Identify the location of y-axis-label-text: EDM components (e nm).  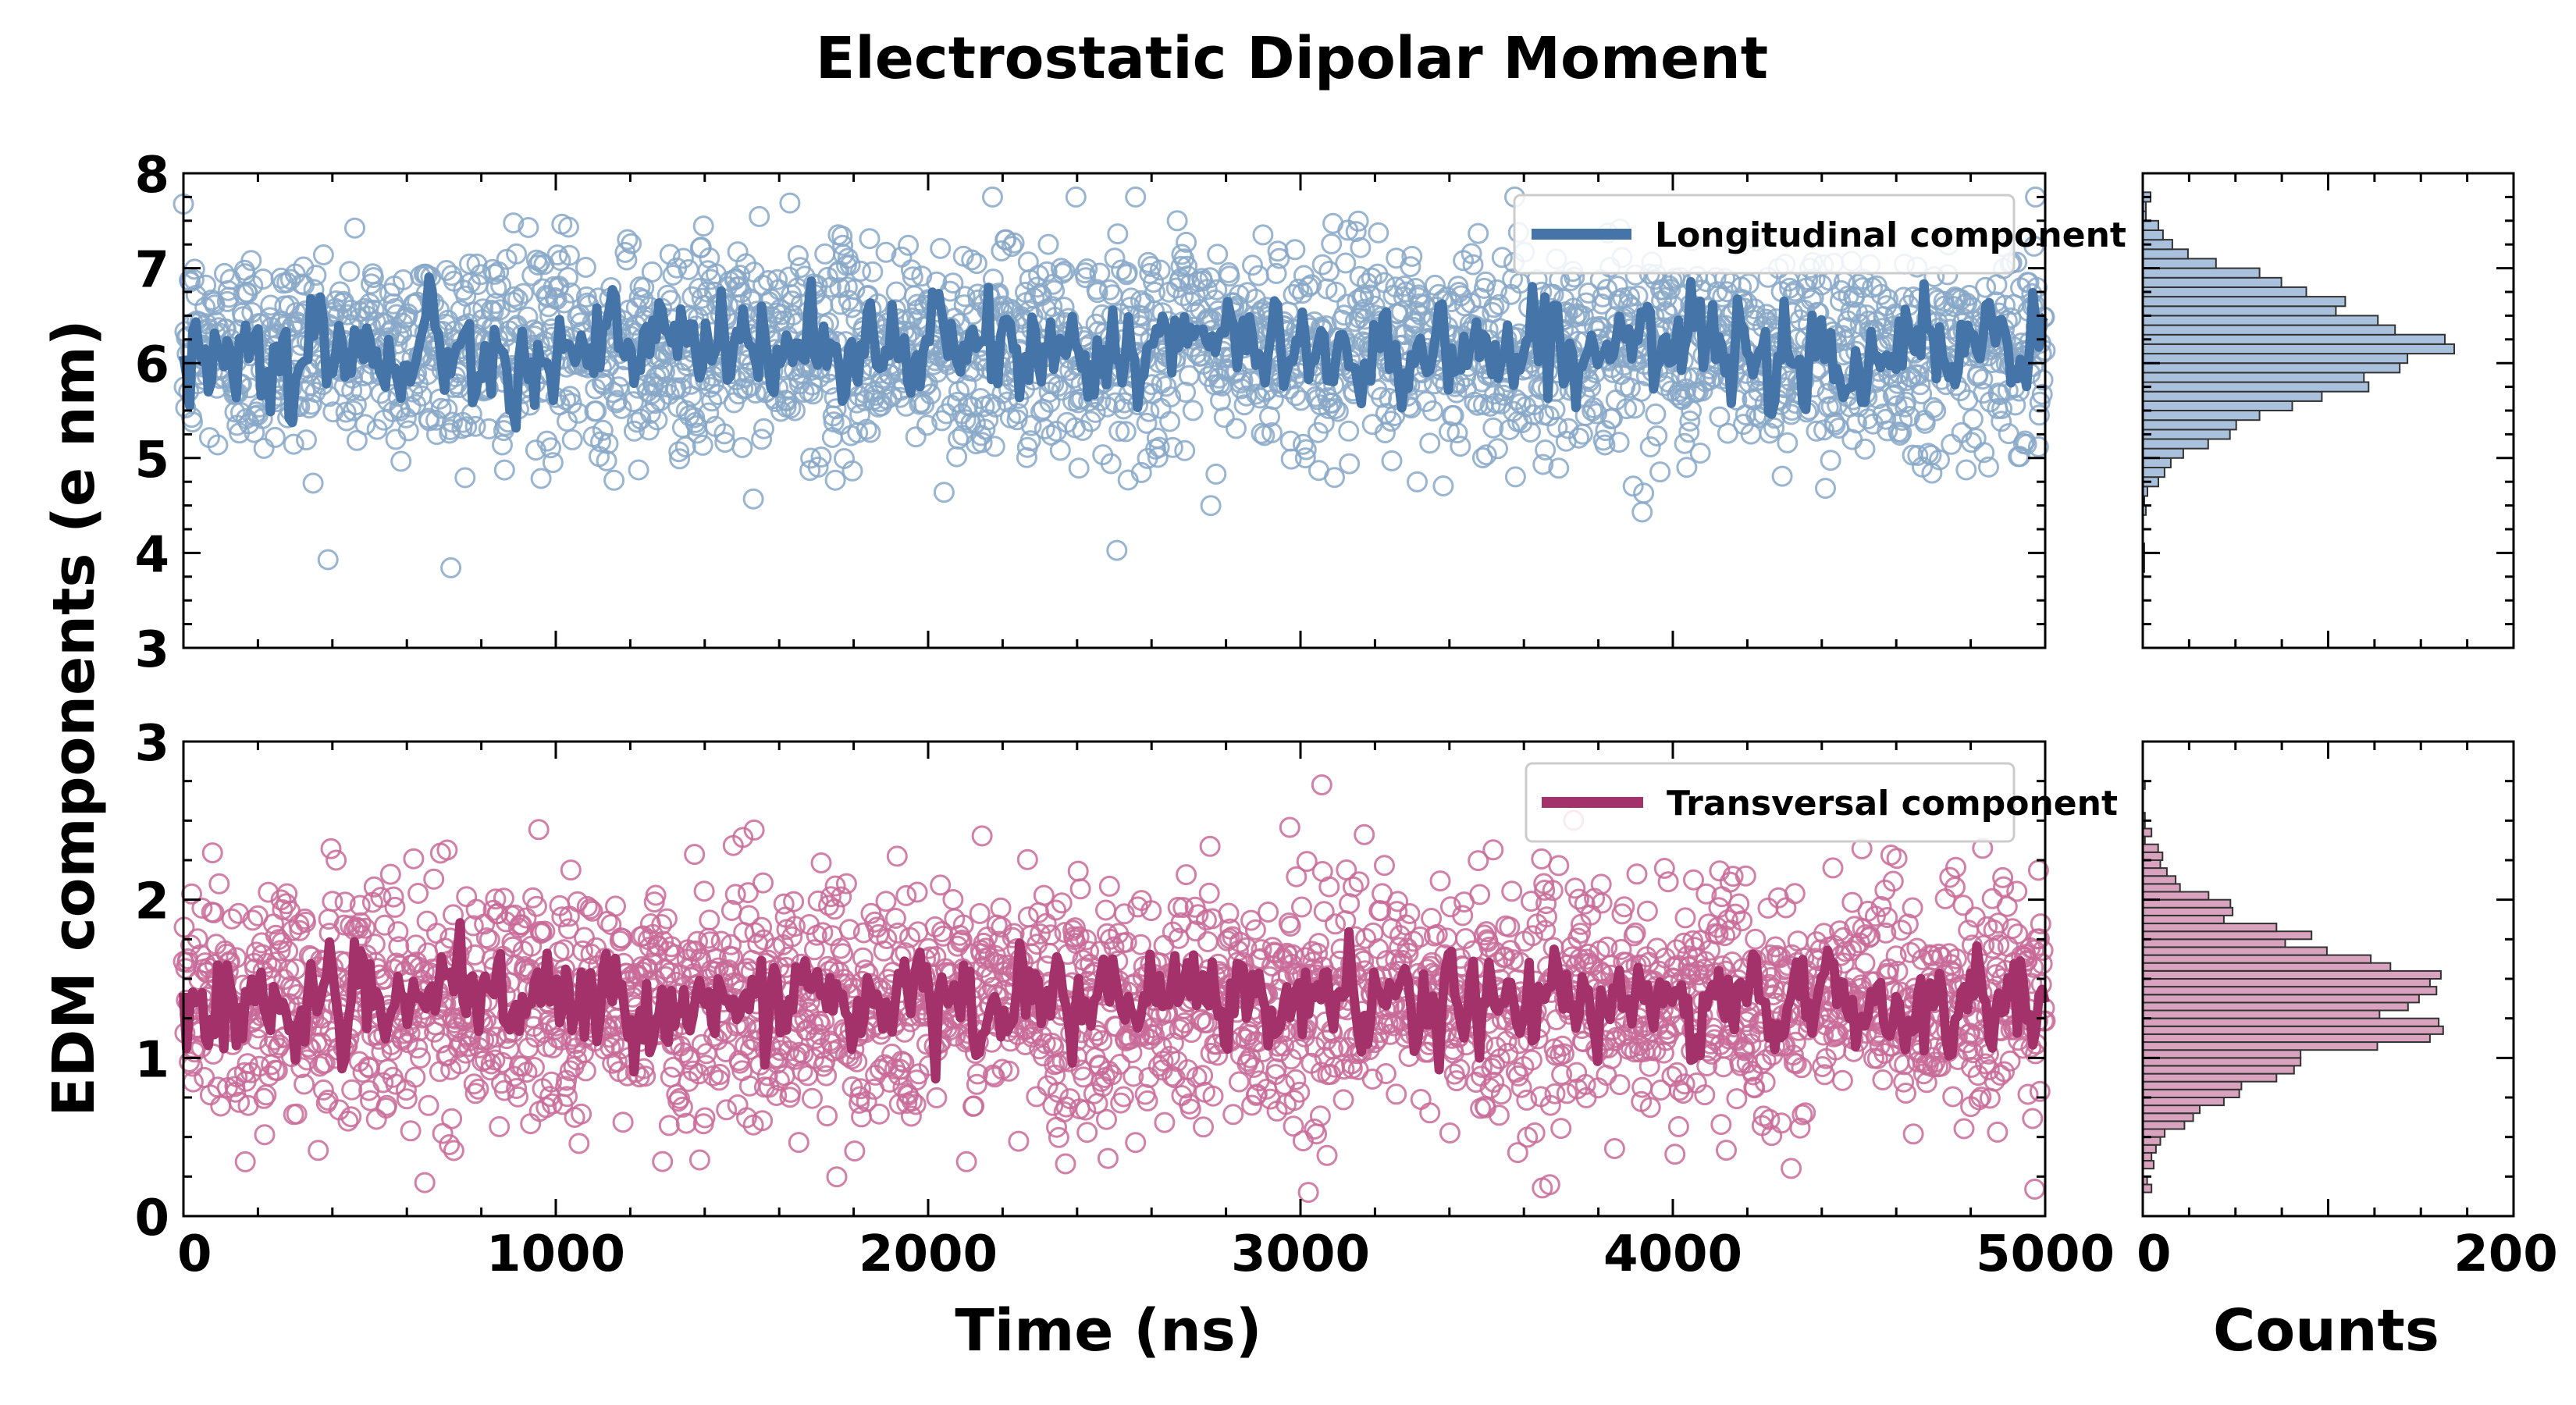
(74, 717).